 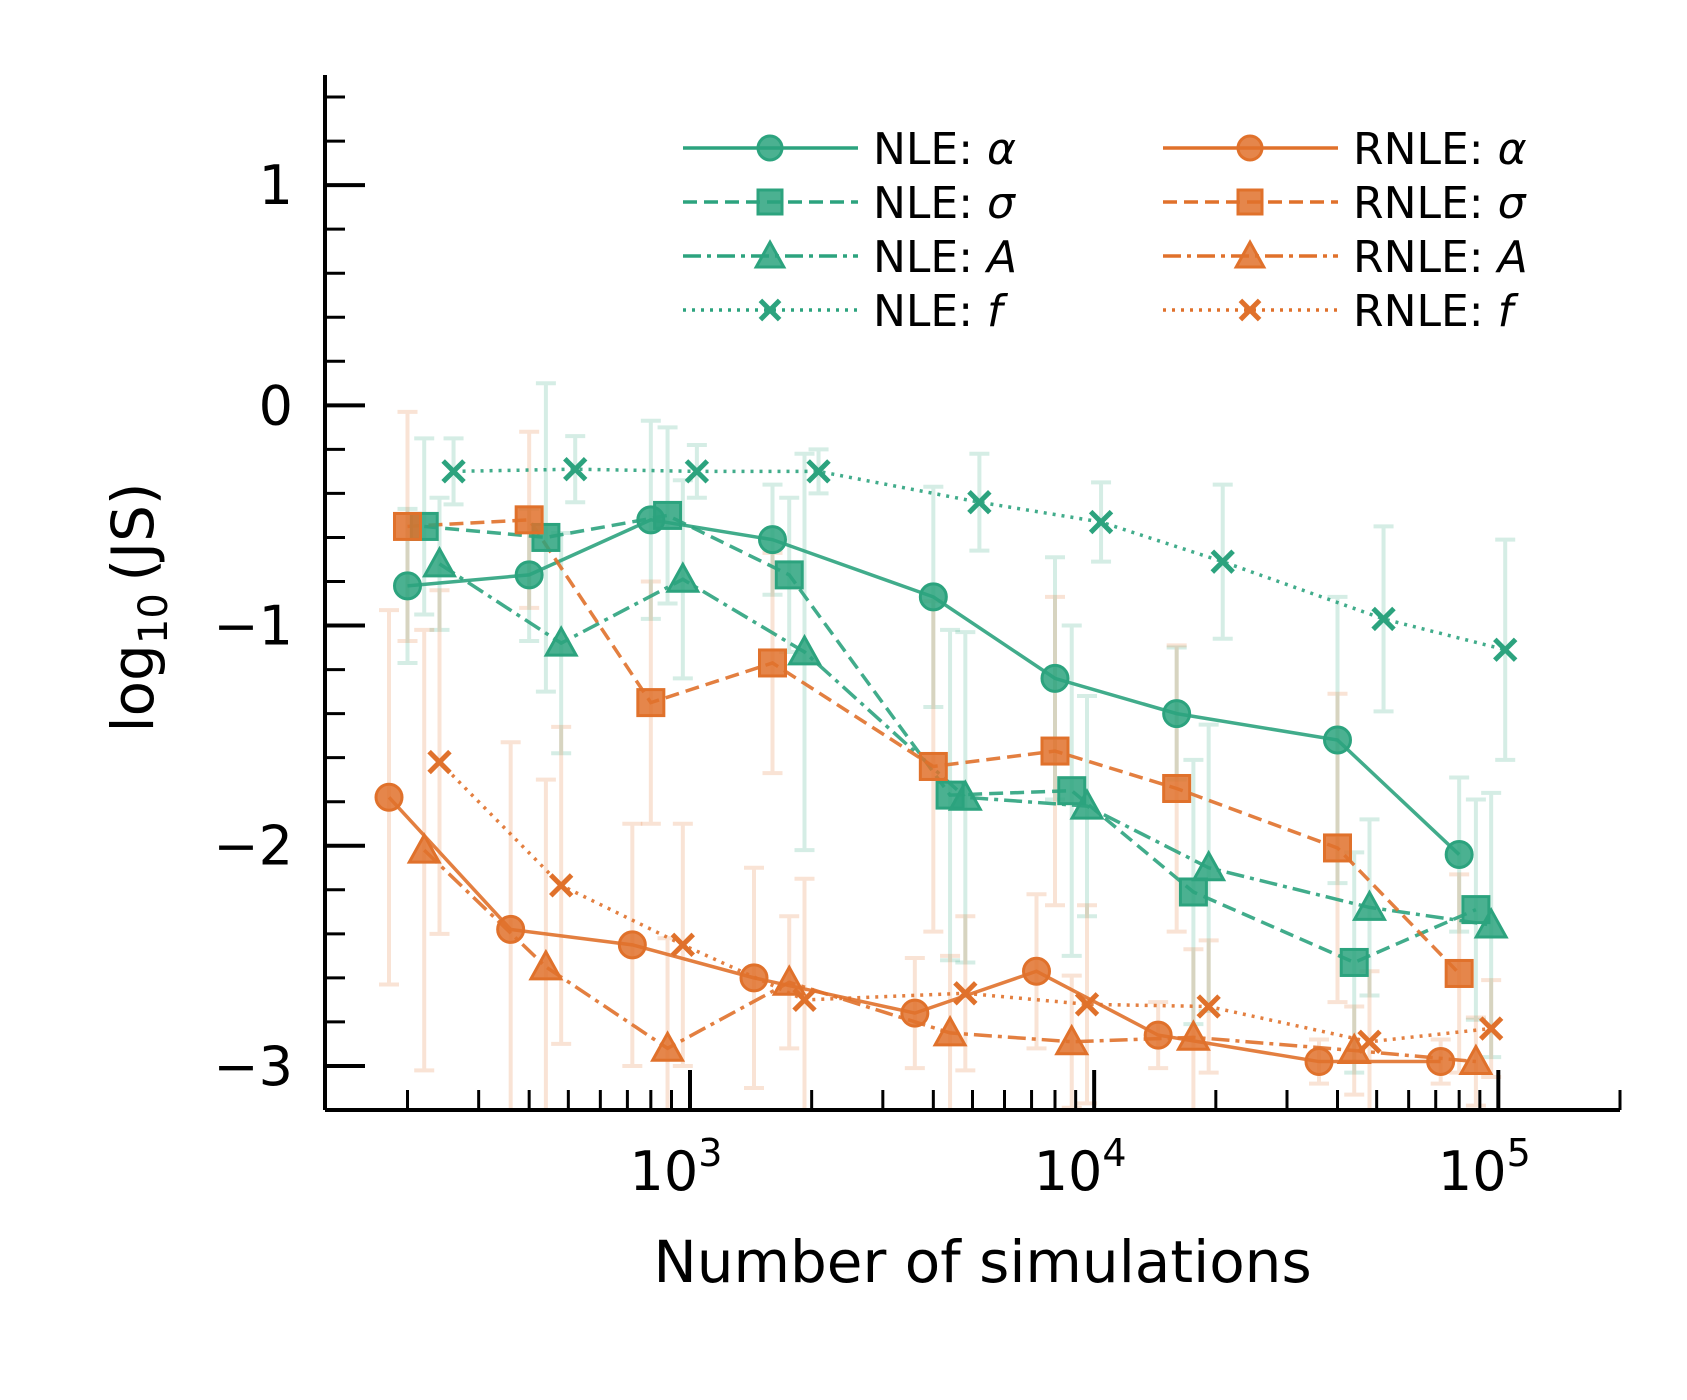 I want to click on x-tick-label-0-exponent: 3, so click(x=710, y=1153).